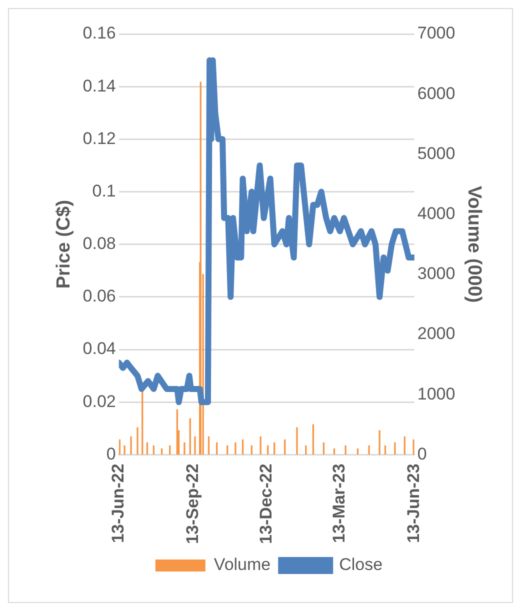 The image size is (525, 613). I want to click on y2-tick-label: 6000, so click(436, 93).